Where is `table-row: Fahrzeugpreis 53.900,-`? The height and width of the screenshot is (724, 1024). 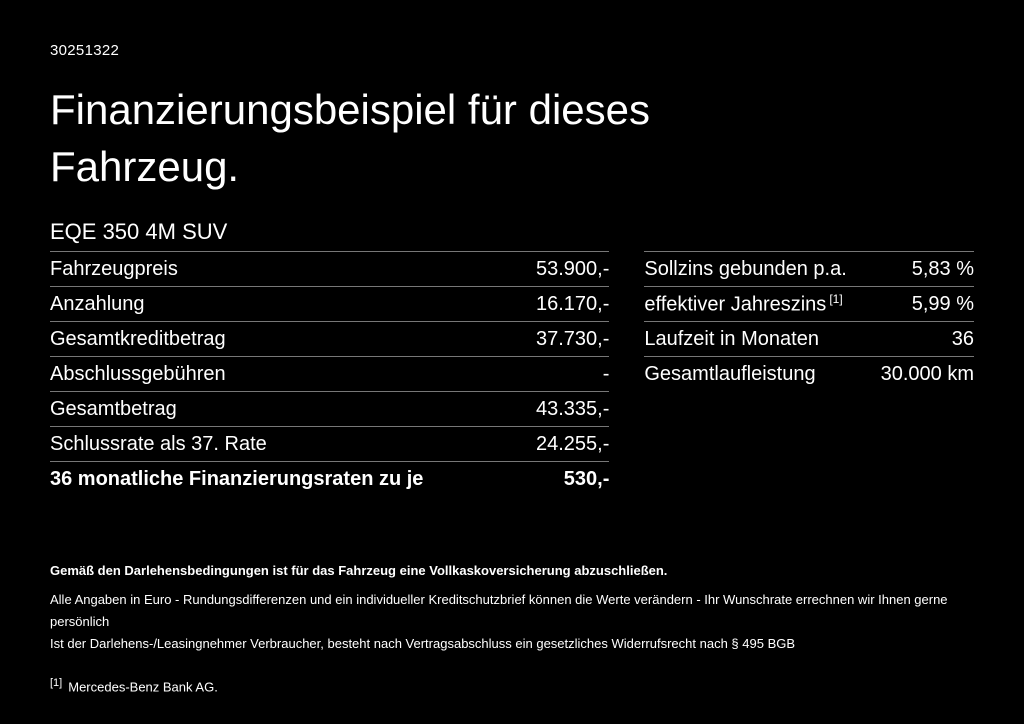
table-row: Fahrzeugpreis 53.900,- is located at coordinates (330, 268).